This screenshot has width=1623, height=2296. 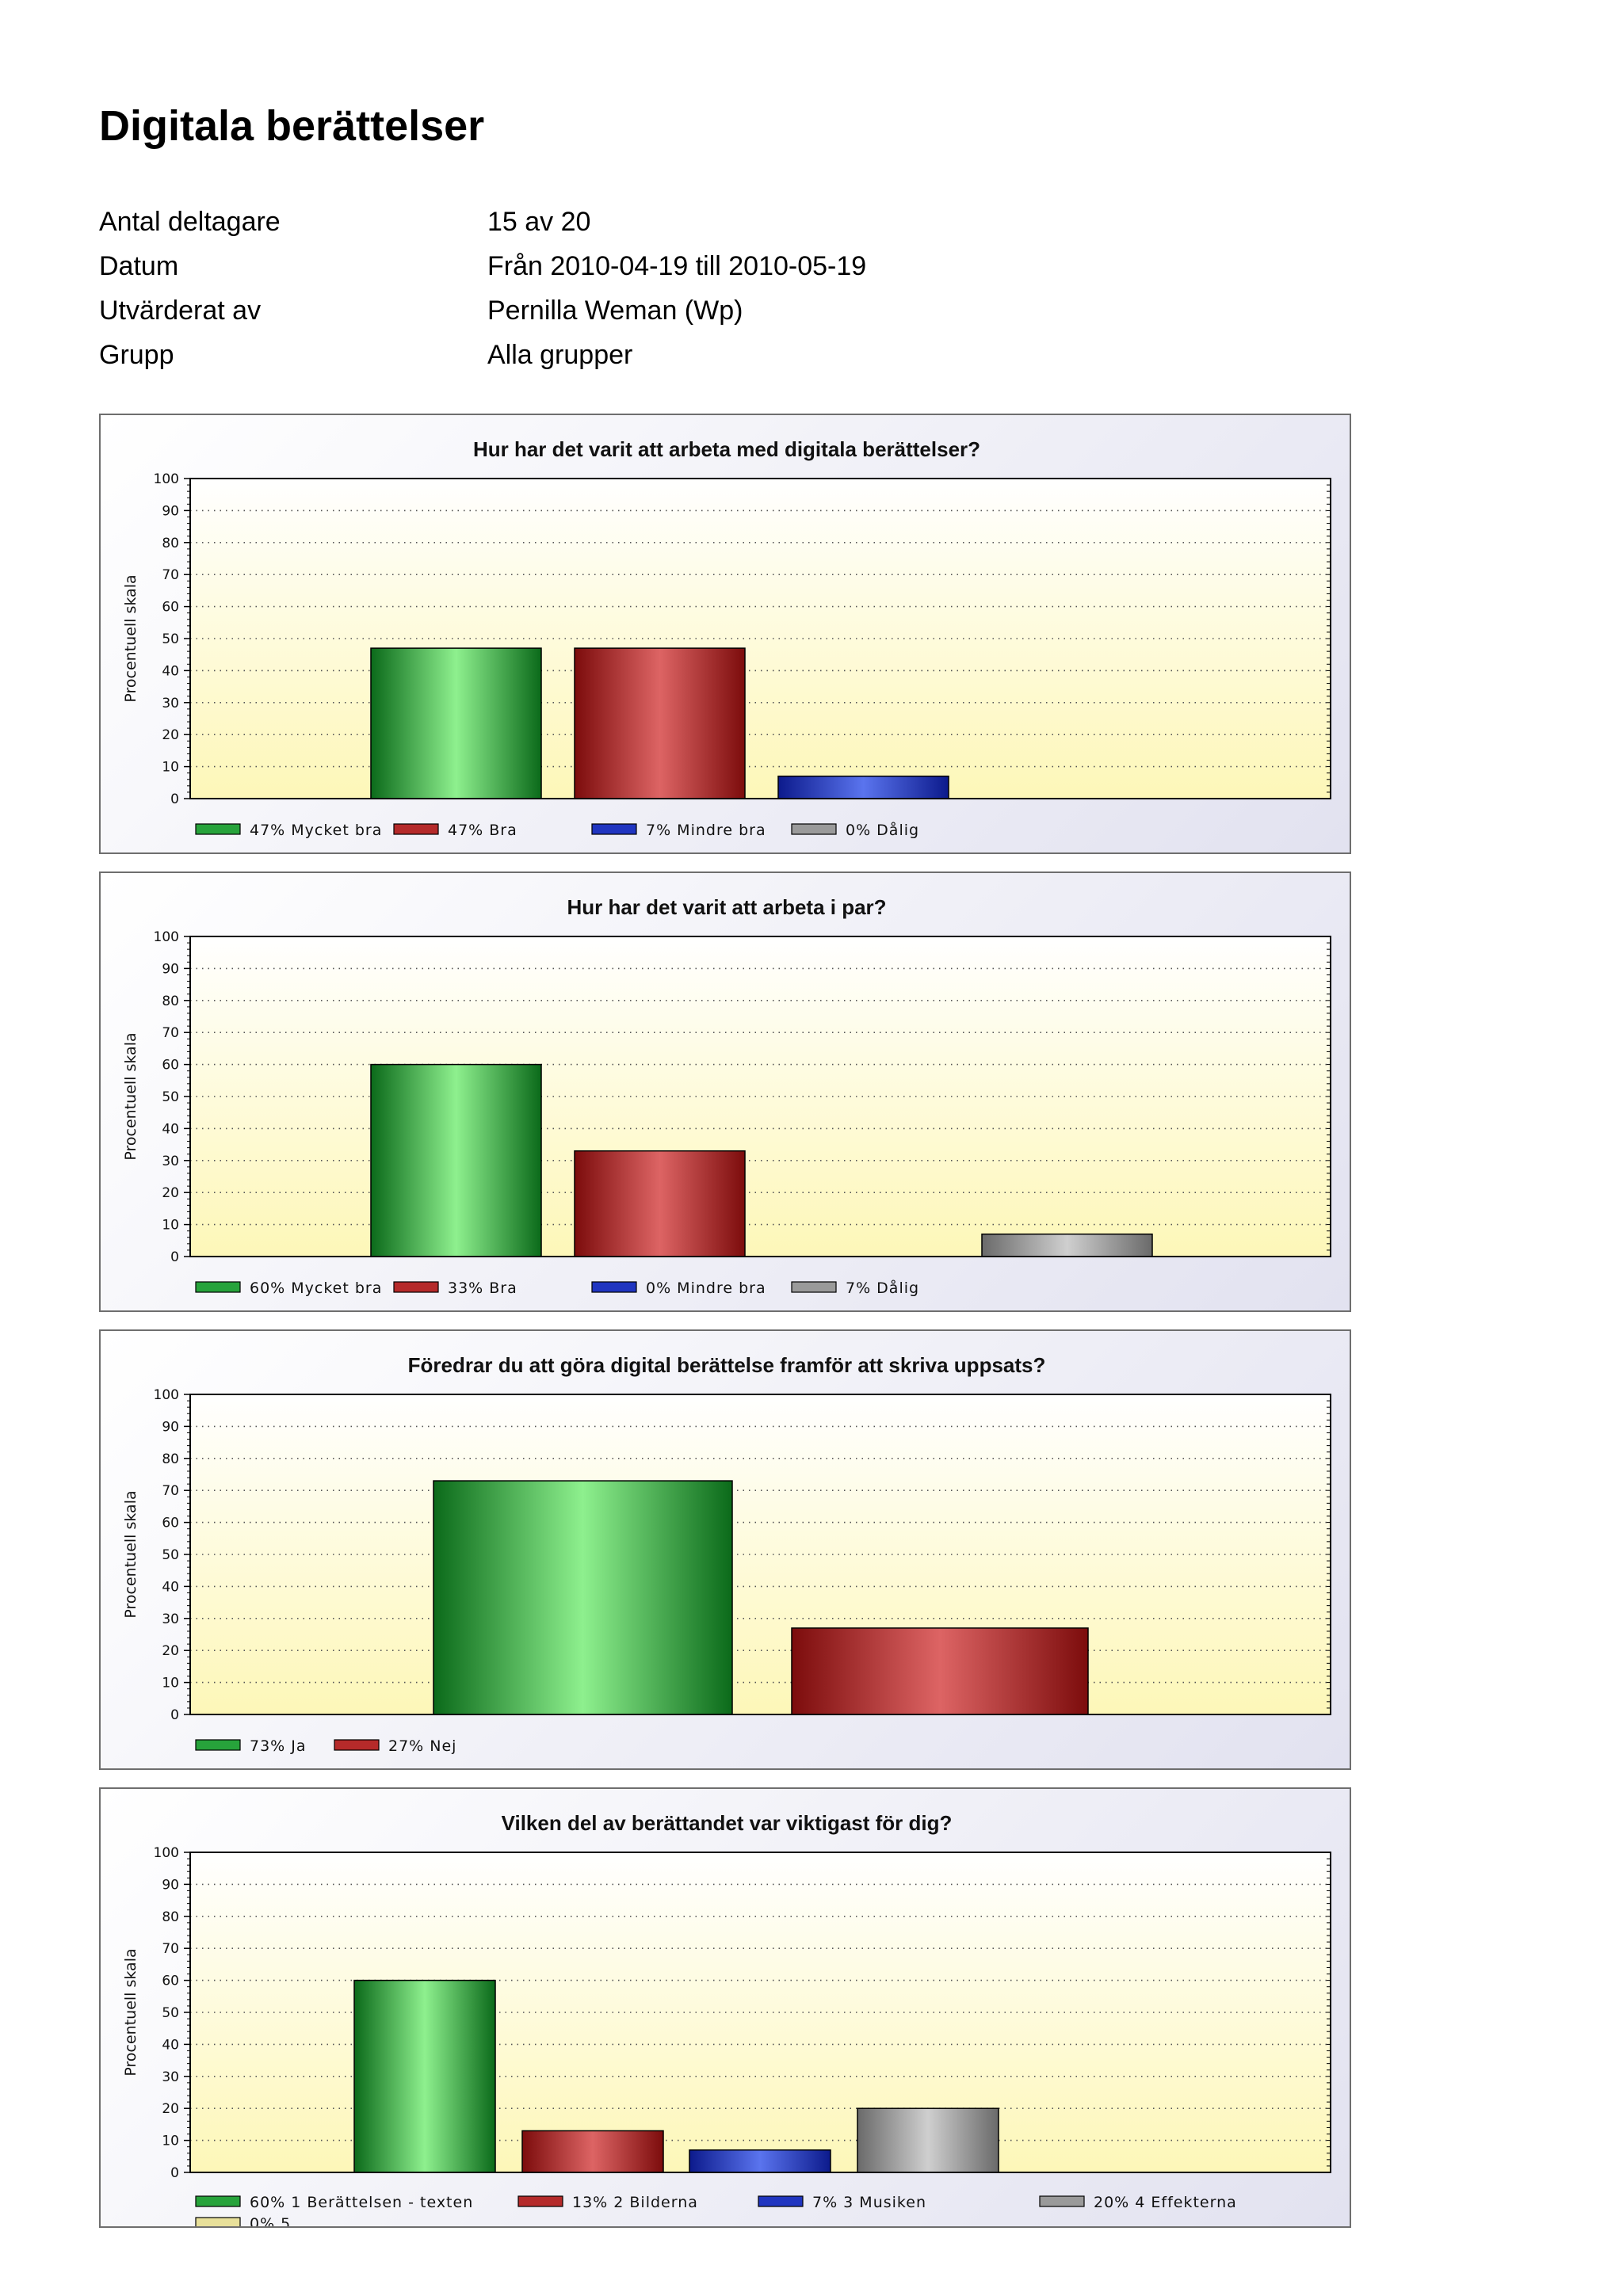 What do you see at coordinates (706, 1288) in the screenshot?
I see `legend-label: 0% Mindre bra` at bounding box center [706, 1288].